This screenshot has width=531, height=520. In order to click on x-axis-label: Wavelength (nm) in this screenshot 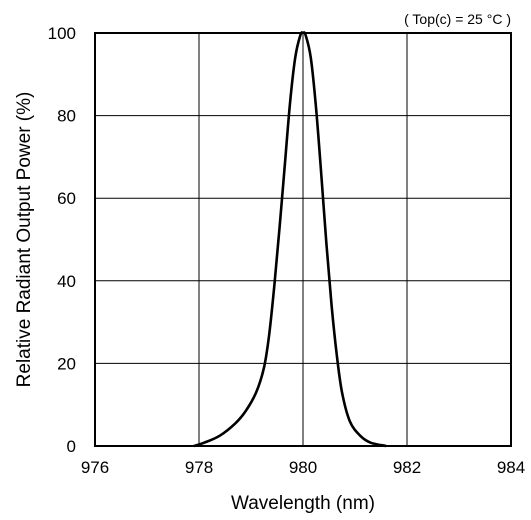, I will do `click(303, 503)`.